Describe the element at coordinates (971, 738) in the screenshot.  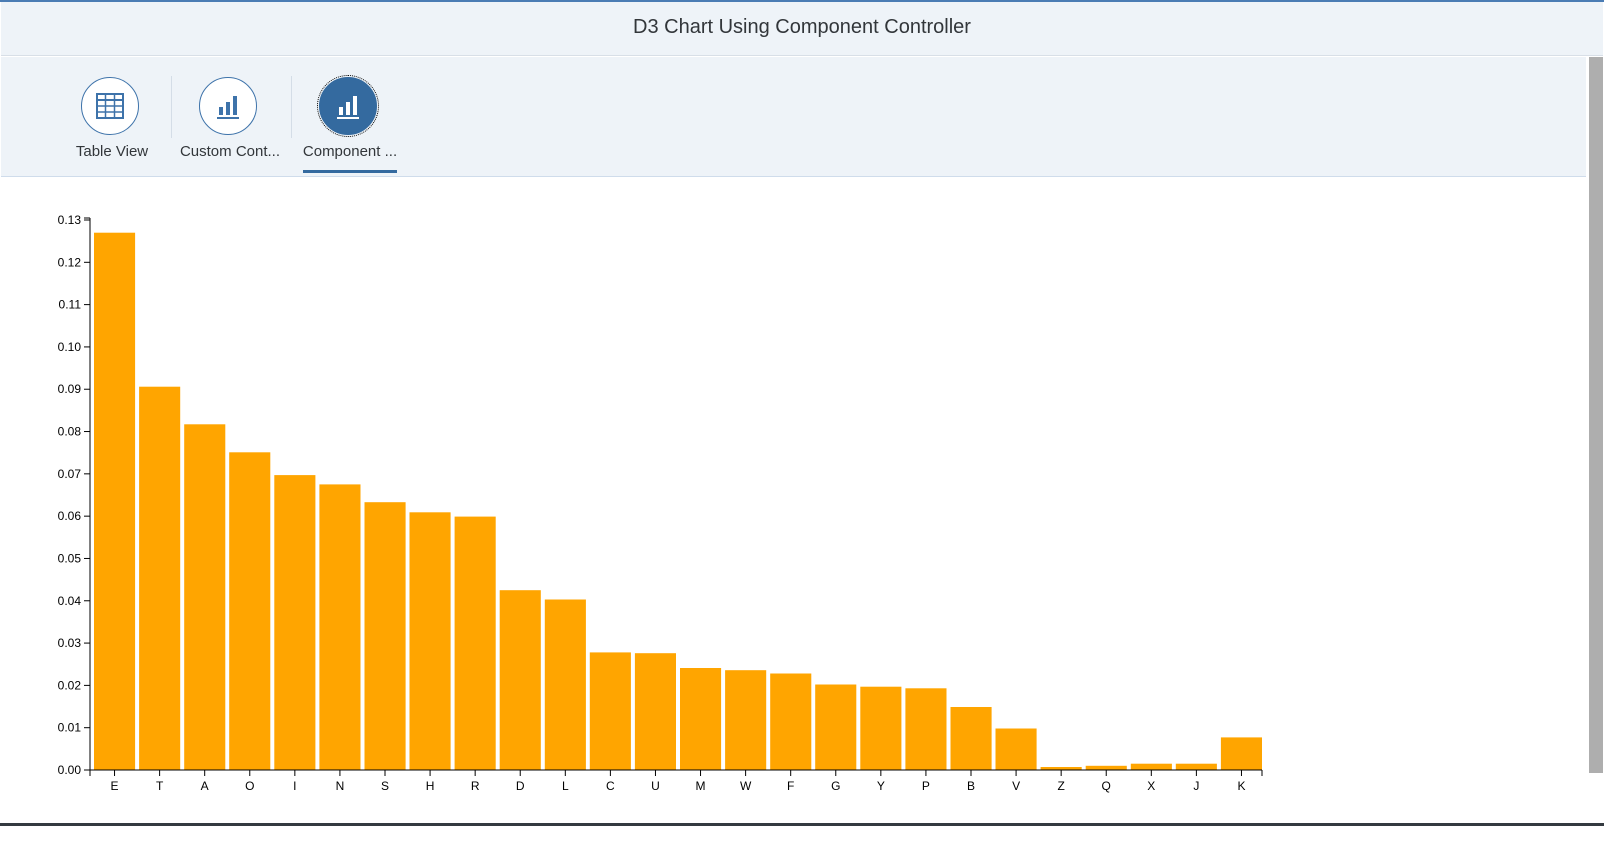
I see `bar-b` at that location.